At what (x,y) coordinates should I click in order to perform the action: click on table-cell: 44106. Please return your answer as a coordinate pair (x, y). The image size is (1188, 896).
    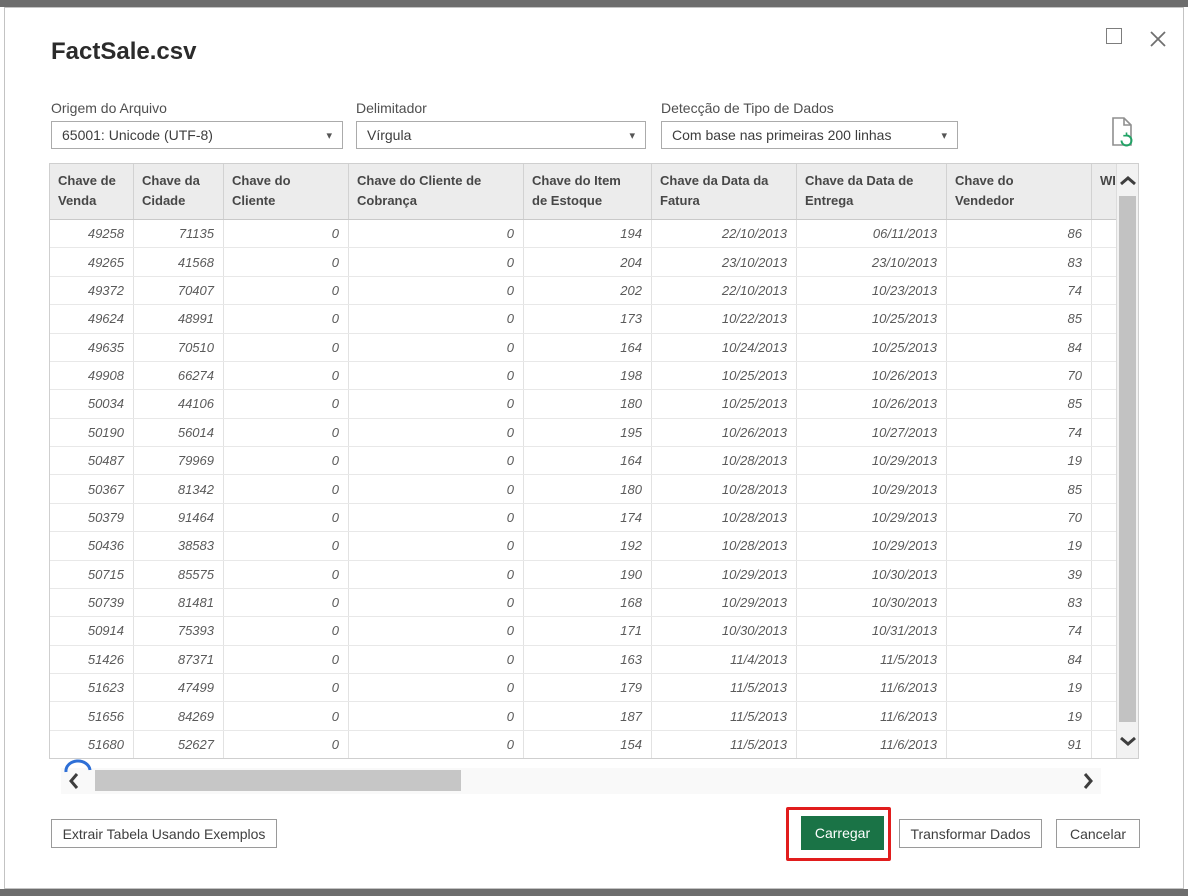
    Looking at the image, I should click on (179, 404).